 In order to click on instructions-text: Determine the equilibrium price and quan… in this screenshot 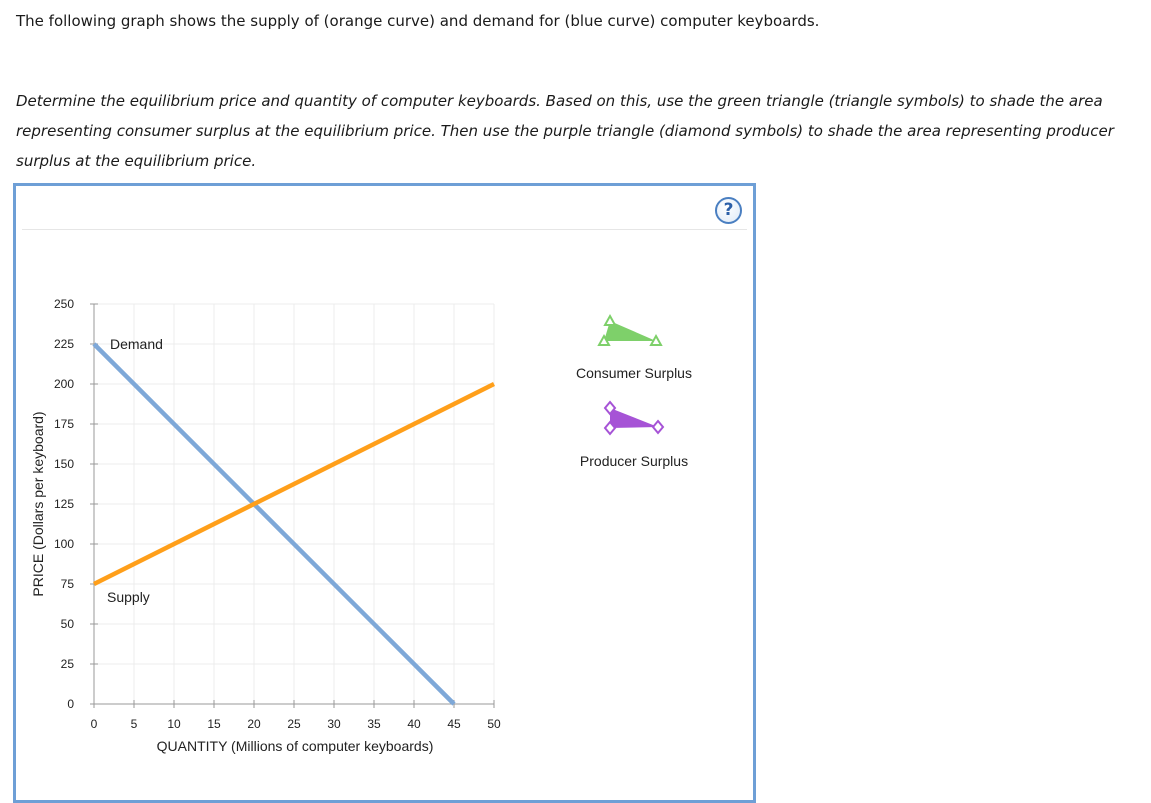, I will do `click(565, 131)`.